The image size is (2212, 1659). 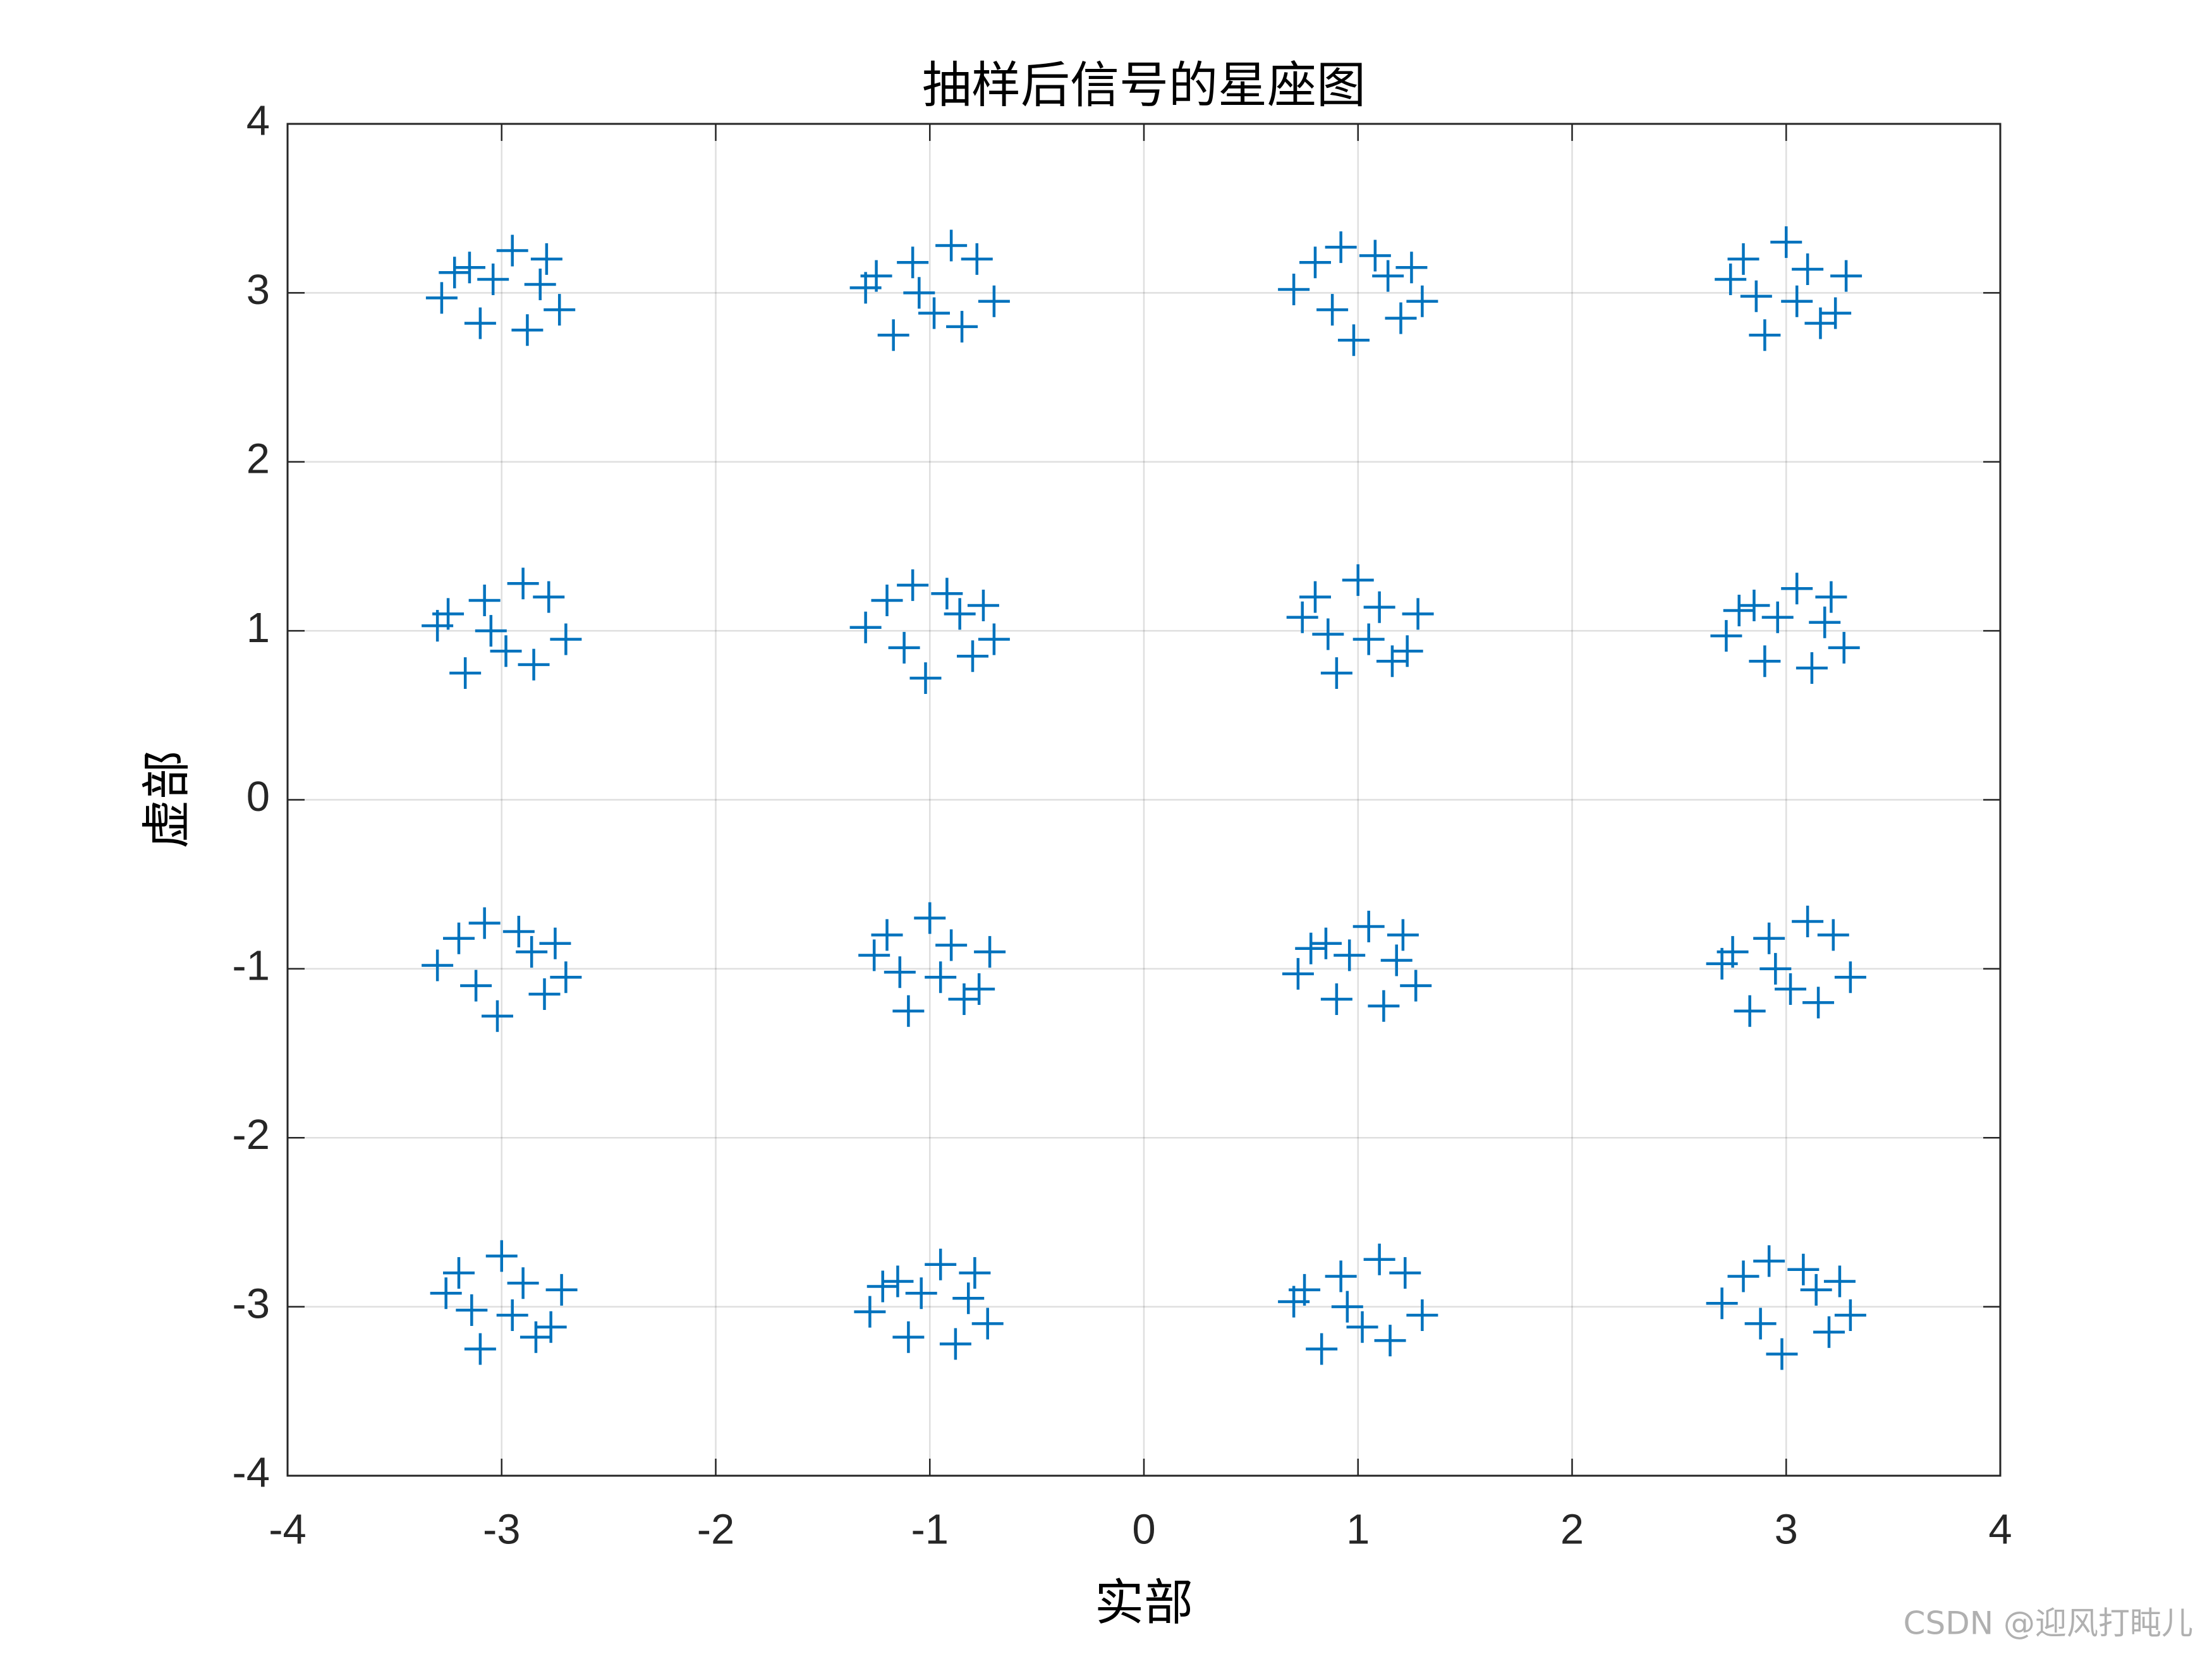 What do you see at coordinates (251, 1134) in the screenshot?
I see `y-tick-label: -2` at bounding box center [251, 1134].